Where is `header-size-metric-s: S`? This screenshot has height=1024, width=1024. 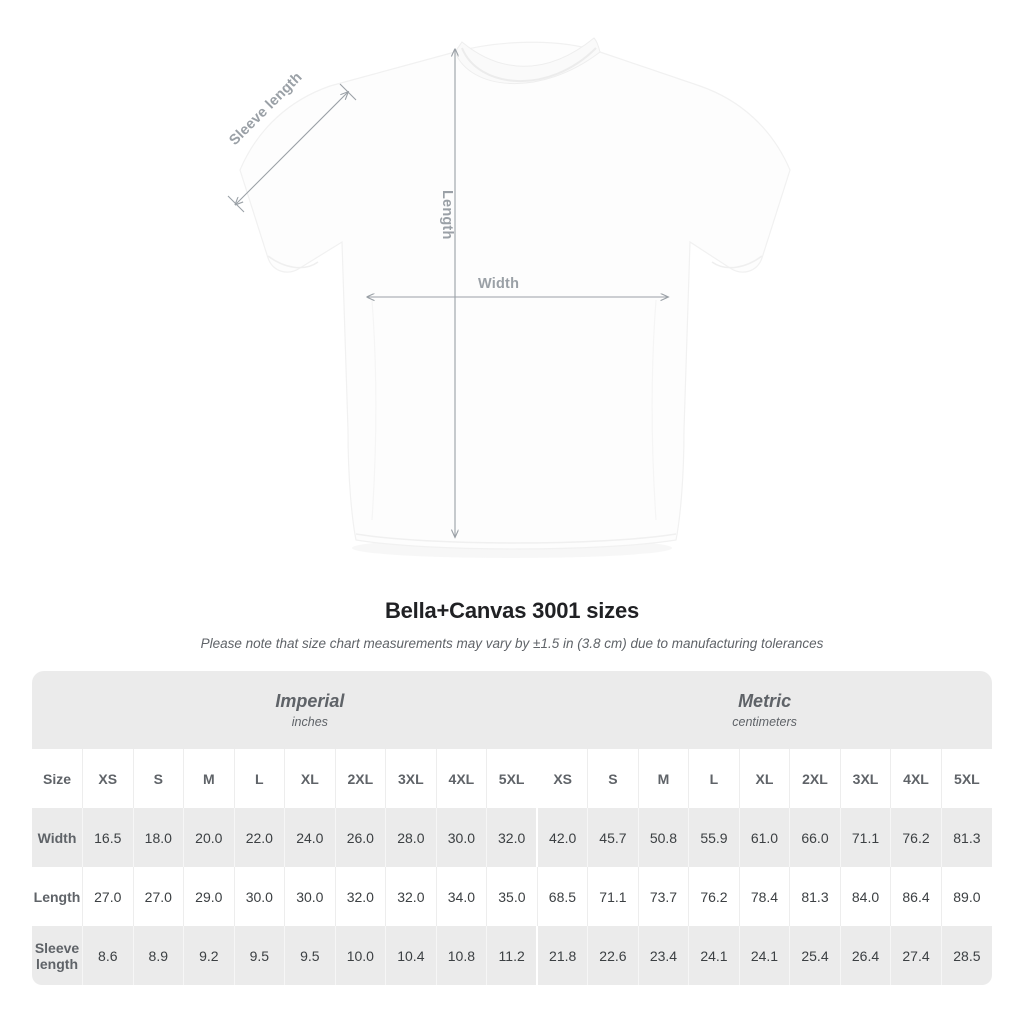 header-size-metric-s: S is located at coordinates (613, 778).